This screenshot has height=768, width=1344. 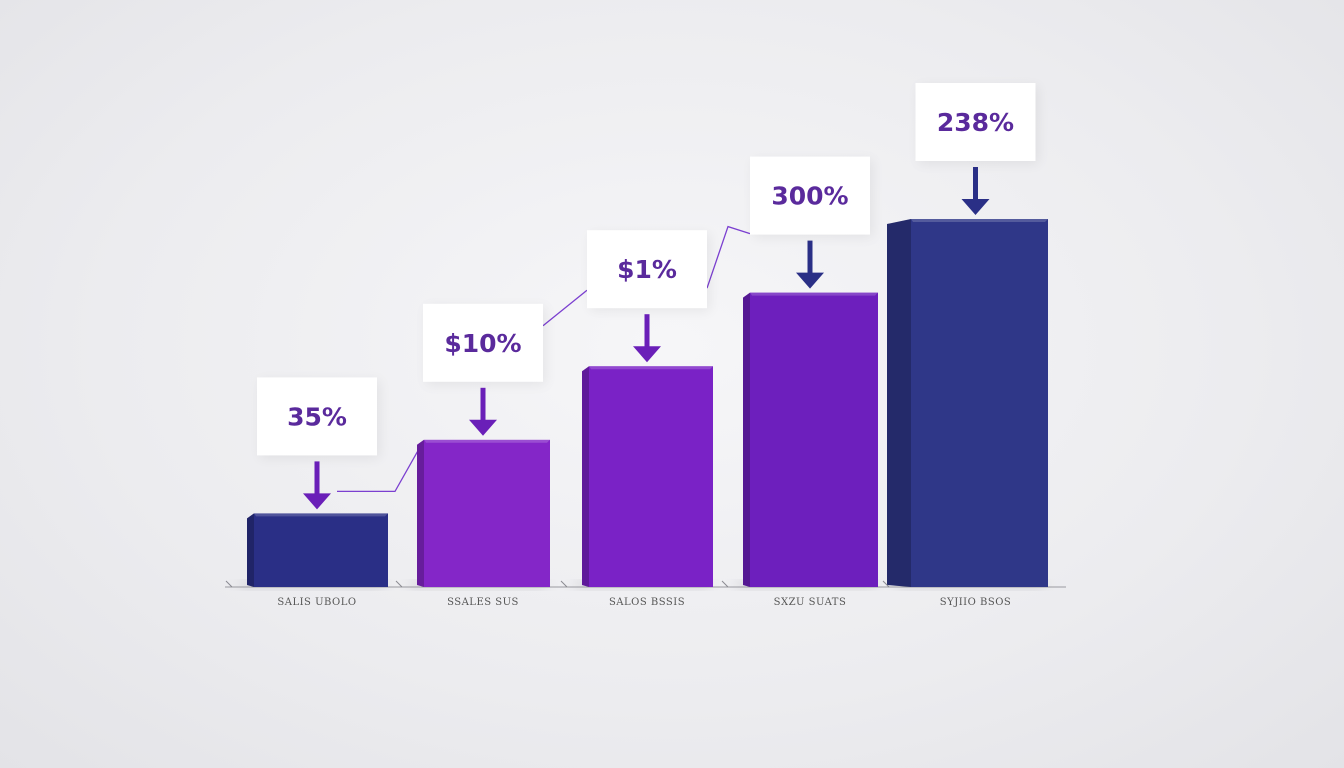 I want to click on category-label: SYJIIO BSOS, so click(x=976, y=602).